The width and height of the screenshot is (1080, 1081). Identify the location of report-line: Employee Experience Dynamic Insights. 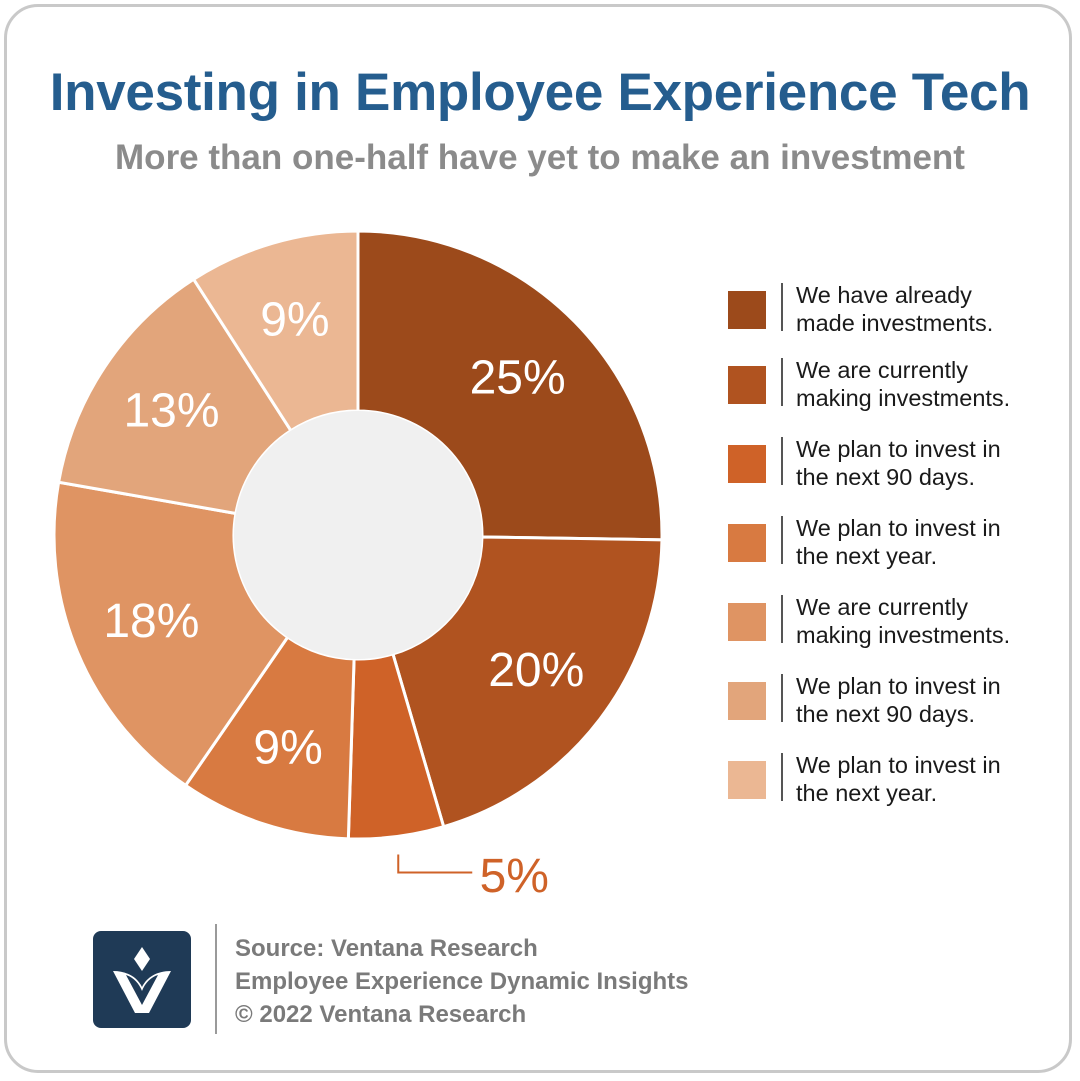
(462, 981).